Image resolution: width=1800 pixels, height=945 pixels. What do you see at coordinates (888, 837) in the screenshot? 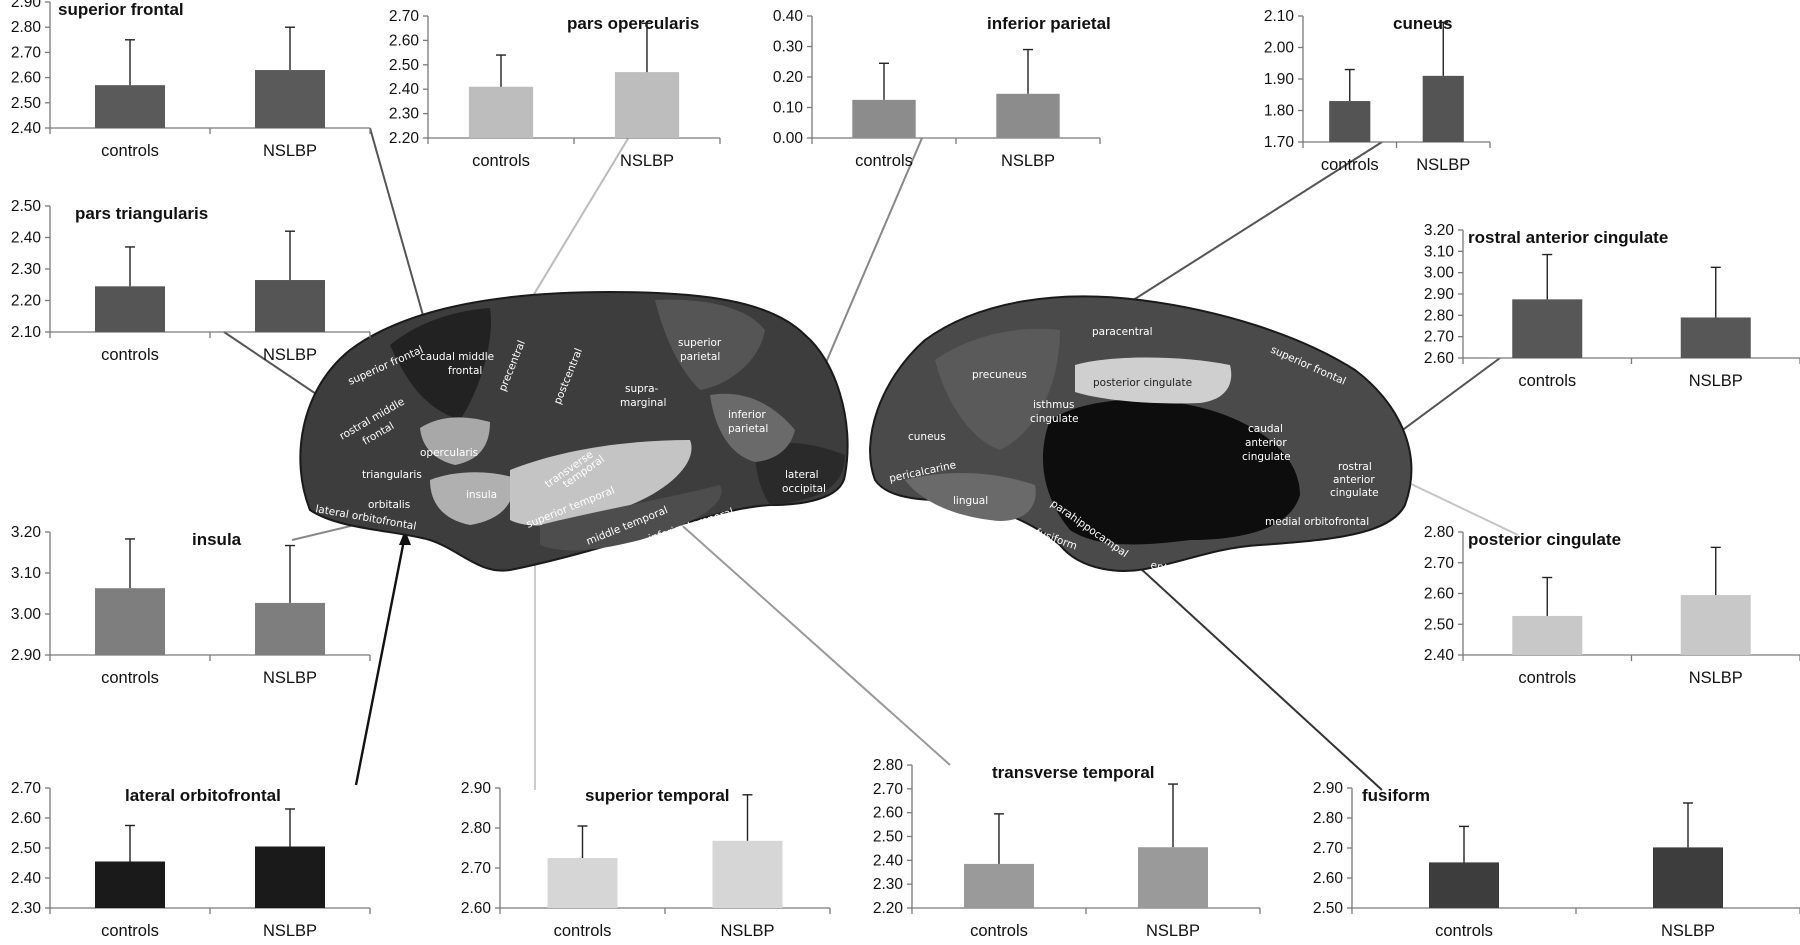
I see `transverse-temporal-ytick-label: 2.50` at bounding box center [888, 837].